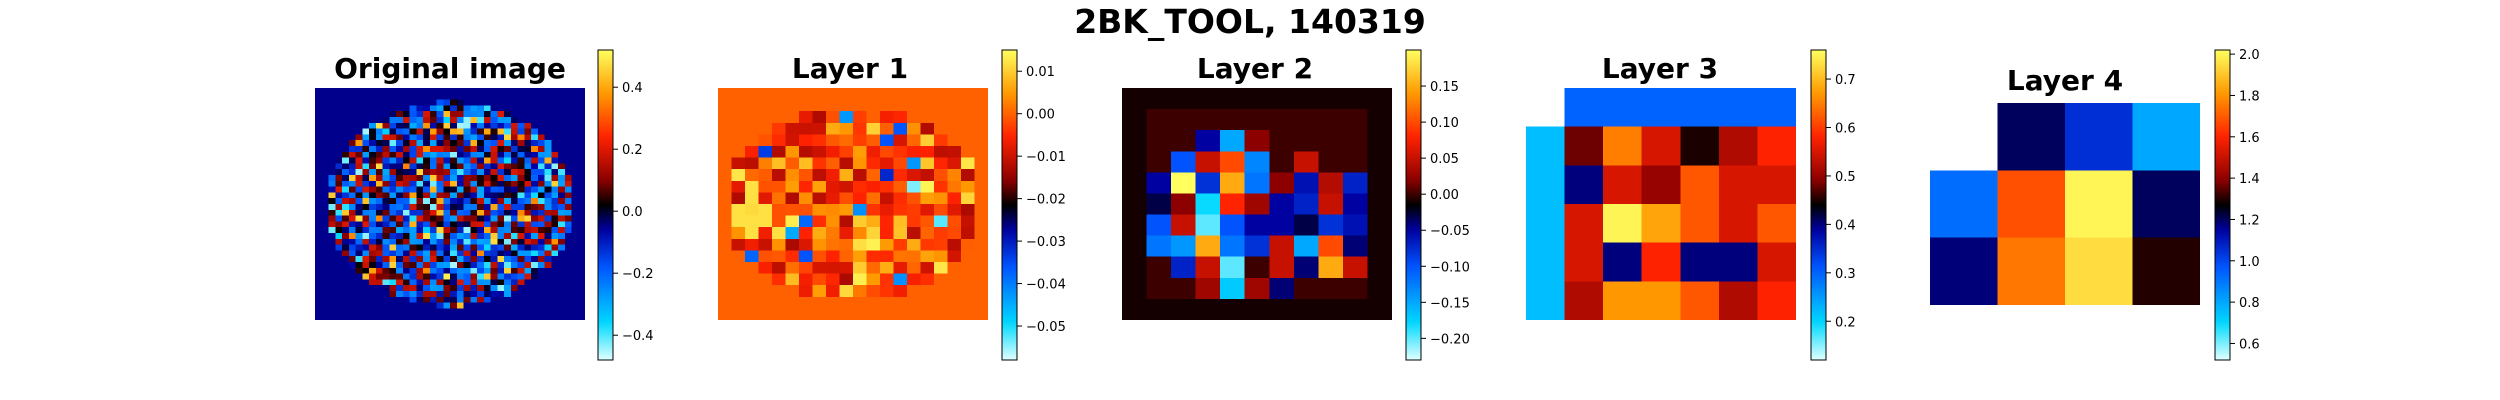 The height and width of the screenshot is (400, 2500). Describe the element at coordinates (1040, 72) in the screenshot. I see `colorbar-tick-label: 0.01` at that location.